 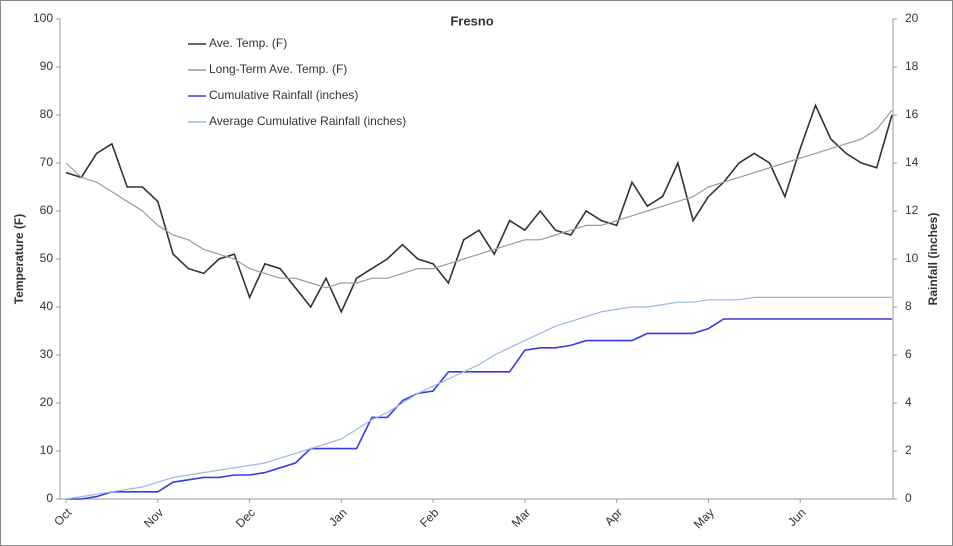 I want to click on y2-tick-label: 2, so click(x=908, y=450).